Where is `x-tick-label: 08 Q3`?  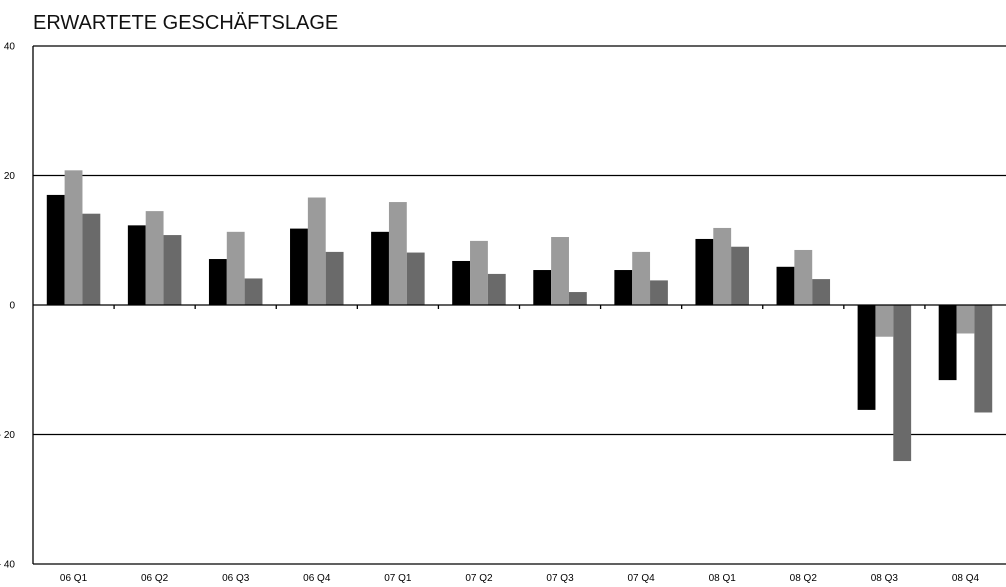
x-tick-label: 08 Q3 is located at coordinates (885, 578).